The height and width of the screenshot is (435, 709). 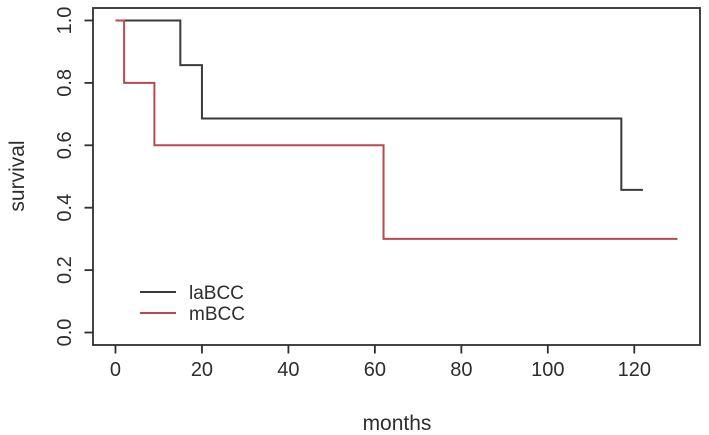 What do you see at coordinates (217, 314) in the screenshot?
I see `legend-label-mBCC: mBCC` at bounding box center [217, 314].